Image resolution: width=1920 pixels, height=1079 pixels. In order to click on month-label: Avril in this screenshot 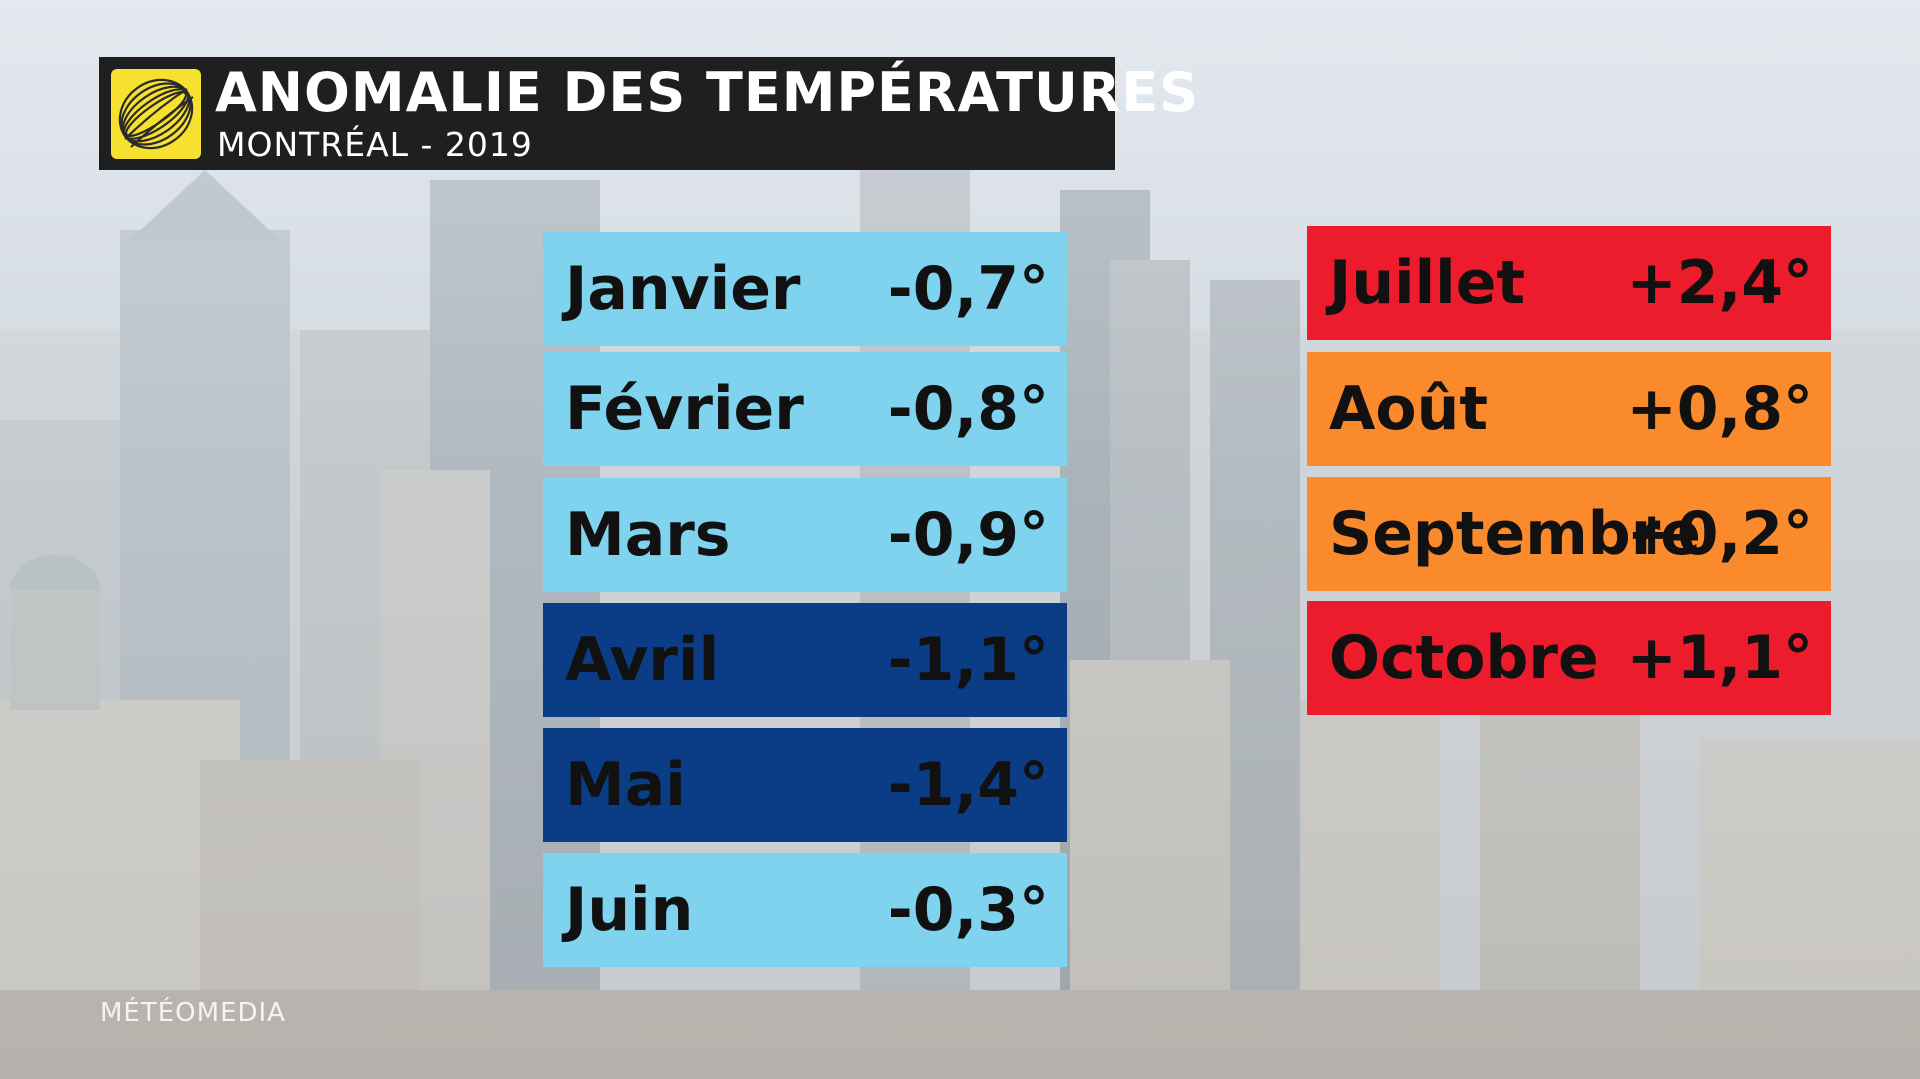, I will do `click(642, 660)`.